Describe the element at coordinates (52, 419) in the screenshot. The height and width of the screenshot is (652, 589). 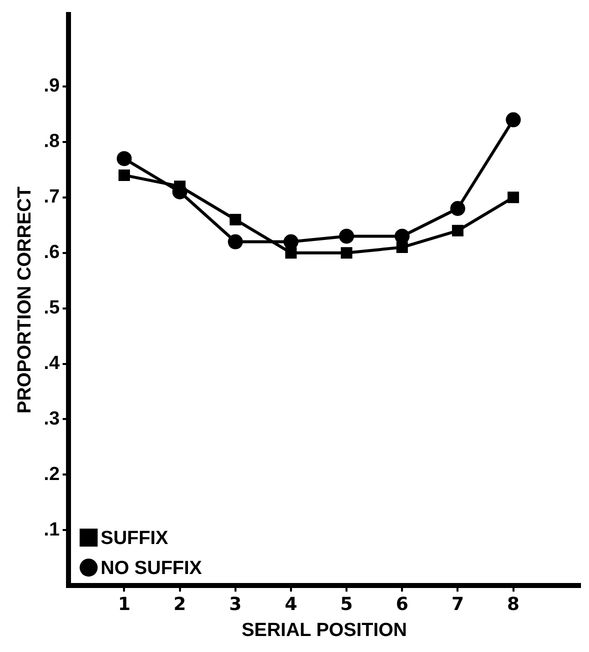
I see `y-tick-label: .3` at that location.